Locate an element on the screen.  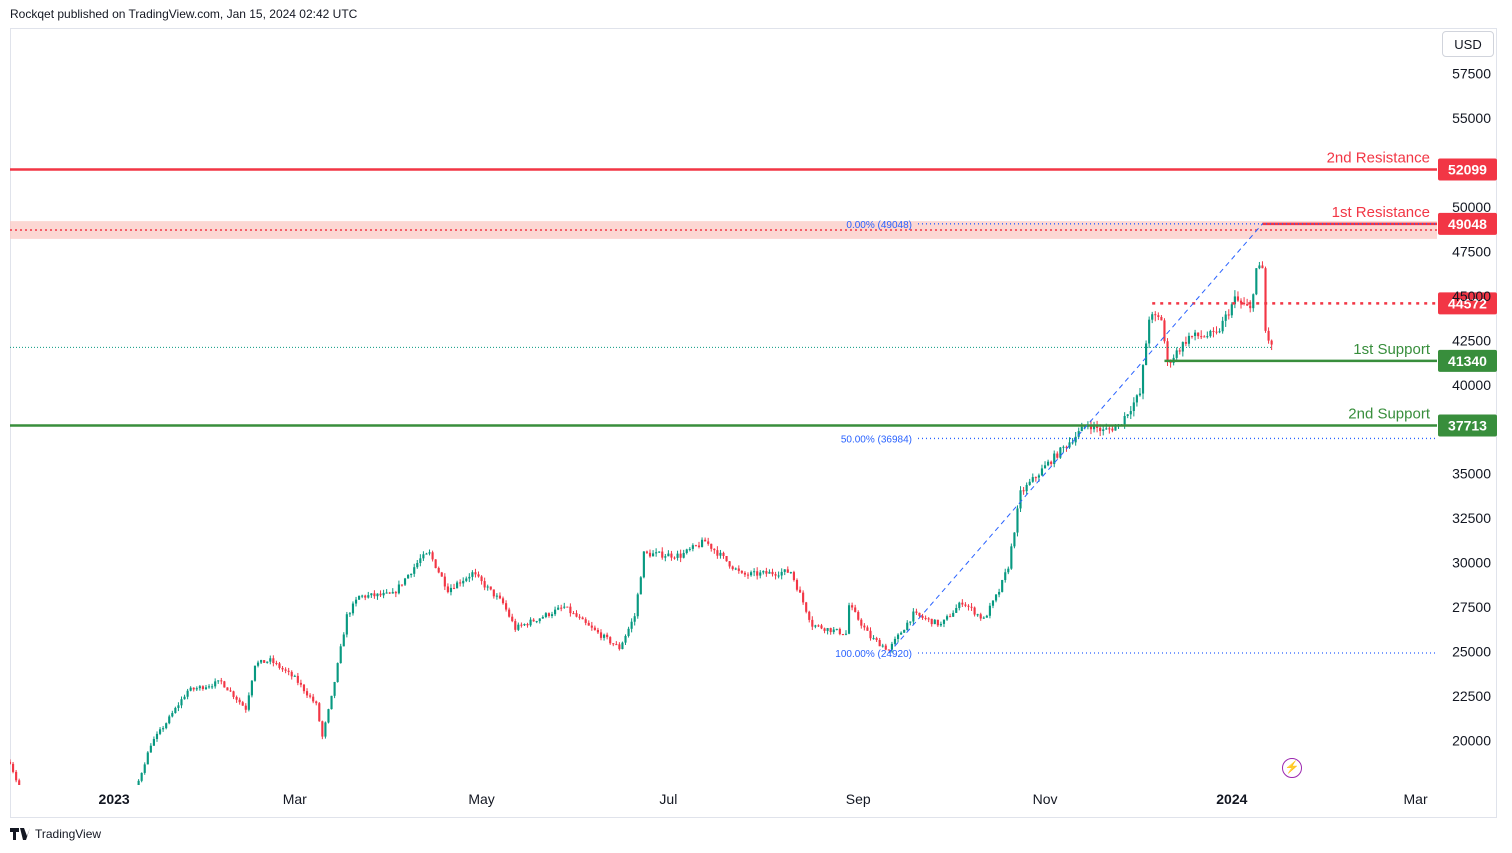
level-name-49048: 1st Resistance is located at coordinates (1381, 212).